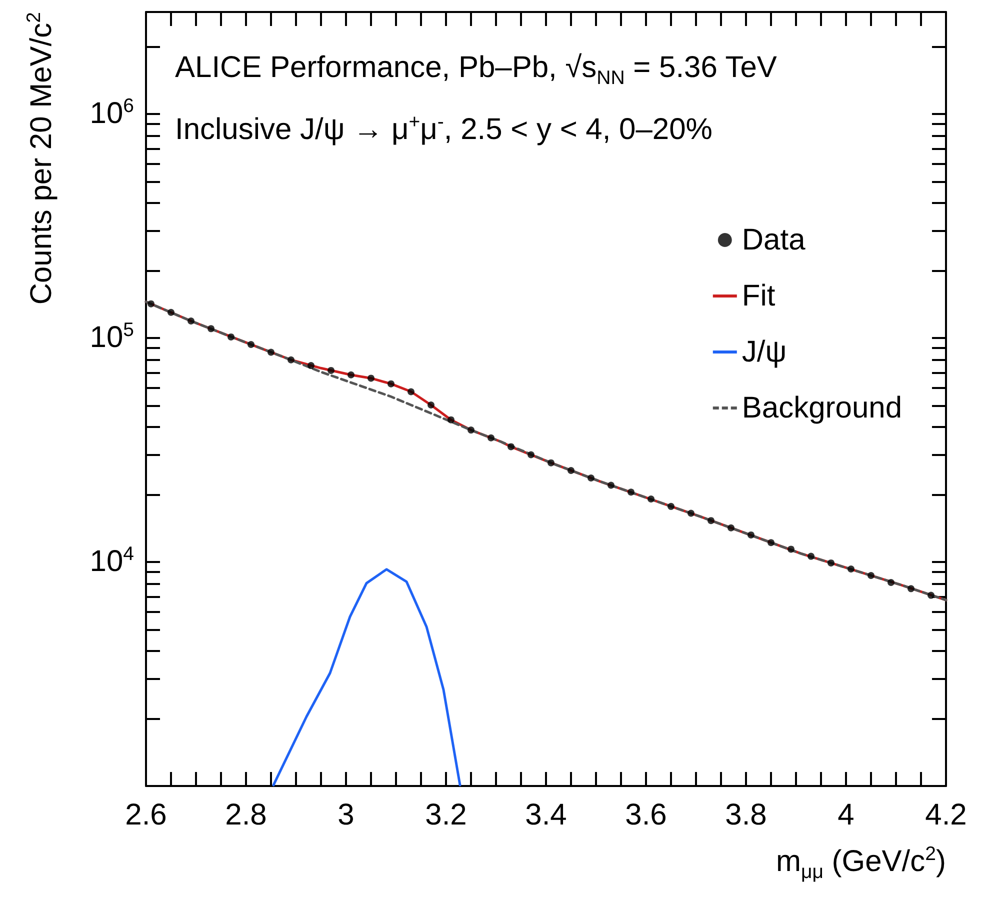 The height and width of the screenshot is (905, 997). I want to click on annotation: Inclusive J/ψ → μ$^{+}$μ$^{-}$, 2.5 < y < 4, 0–20%, so click(443, 129).